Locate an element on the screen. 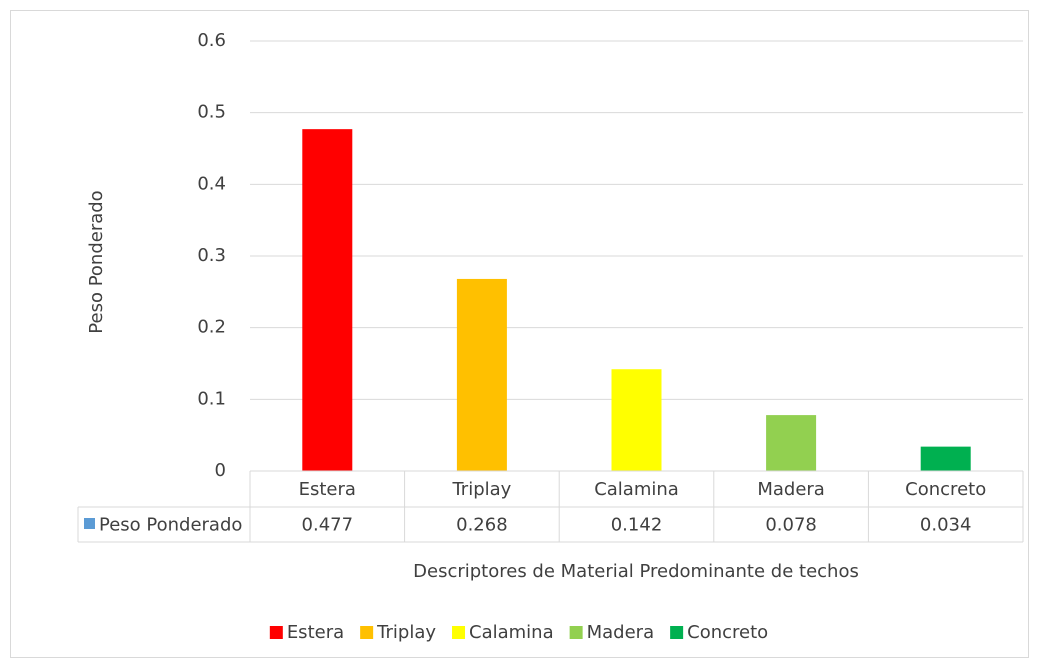 This screenshot has height=668, width=1039. y-tick-label: 0 is located at coordinates (220, 470).